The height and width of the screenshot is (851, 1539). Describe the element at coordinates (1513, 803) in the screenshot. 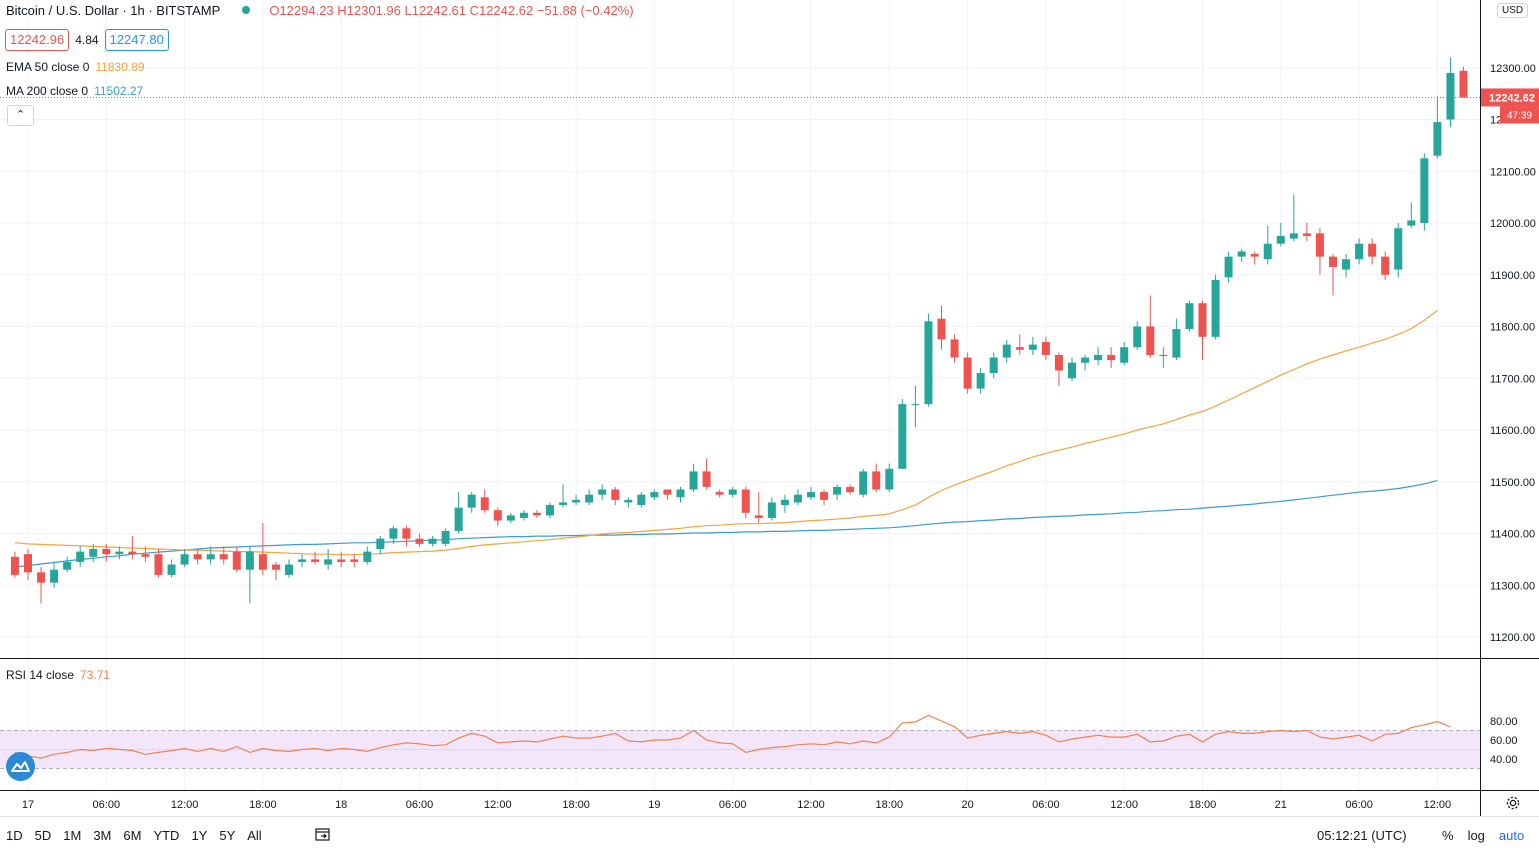

I see `settings-gear-icon` at that location.